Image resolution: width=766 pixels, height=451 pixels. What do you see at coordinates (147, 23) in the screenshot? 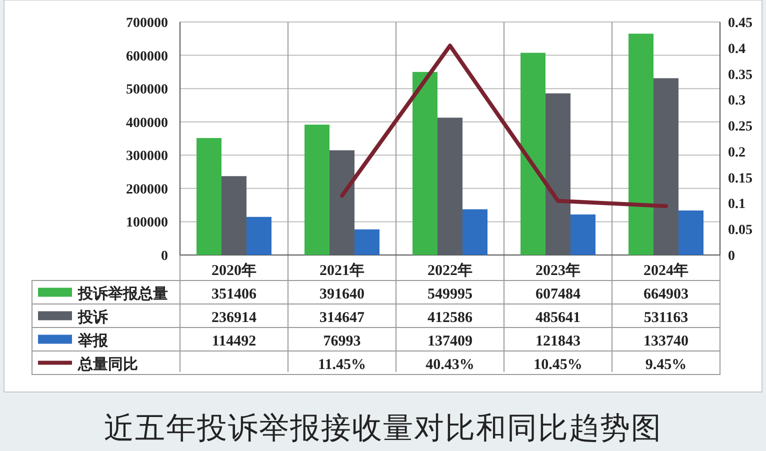
I see `y-tick-label: 700000` at bounding box center [147, 23].